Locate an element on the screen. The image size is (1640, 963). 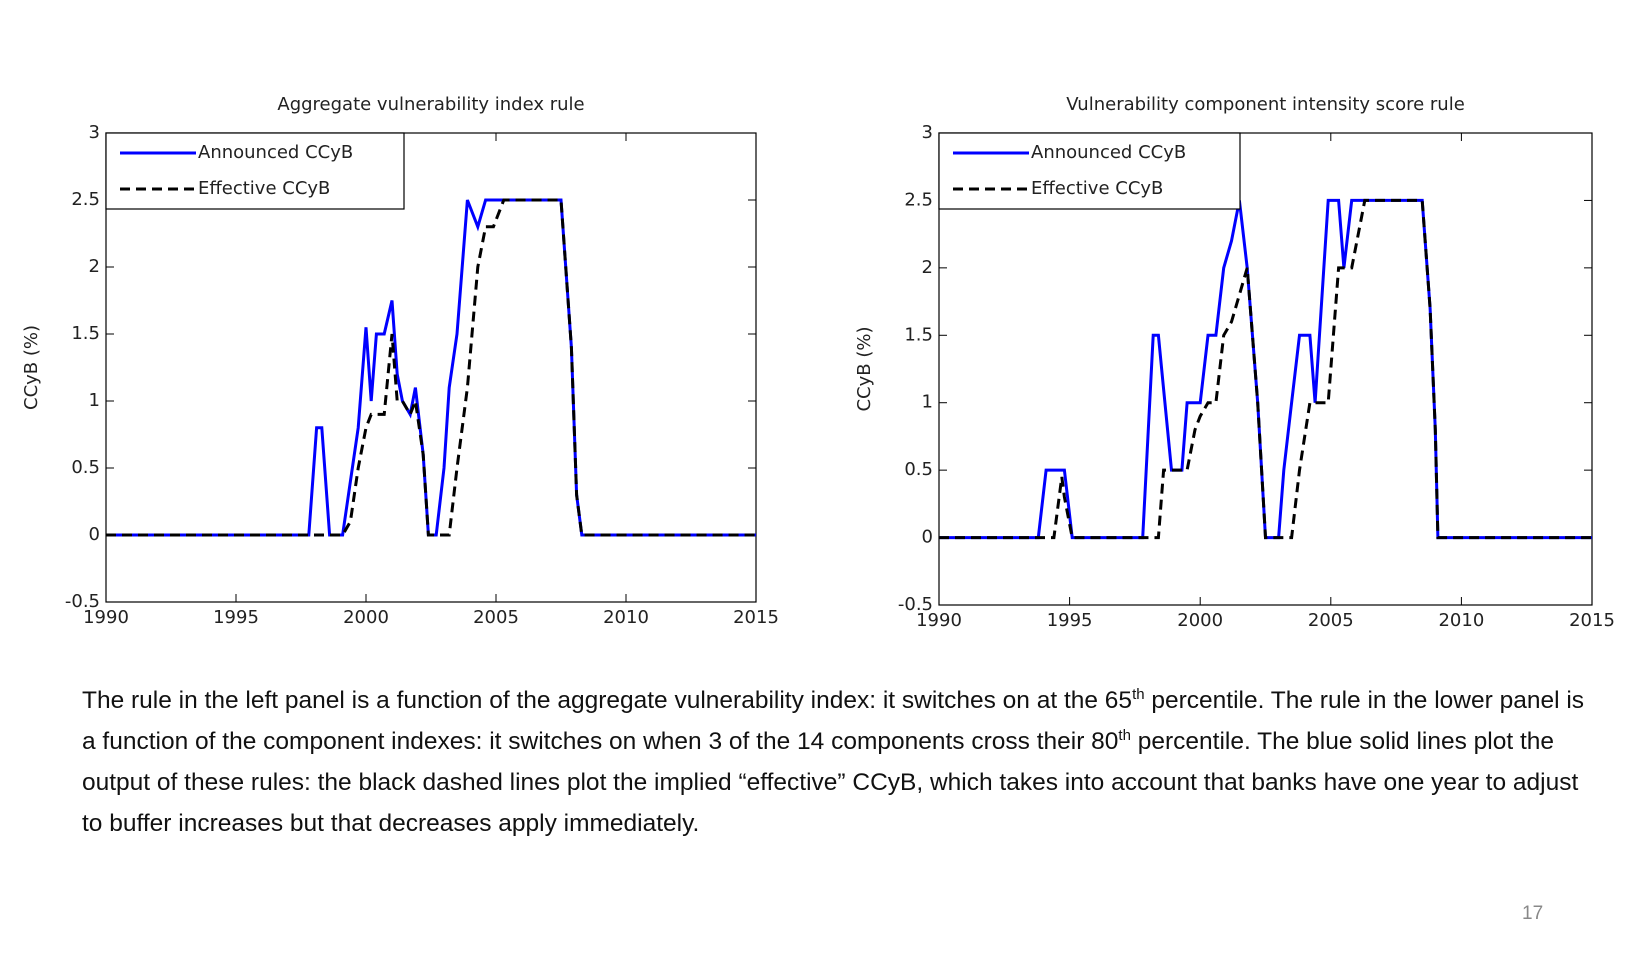
chart-title: Aggregate vulnerability index rule is located at coordinates (430, 104).